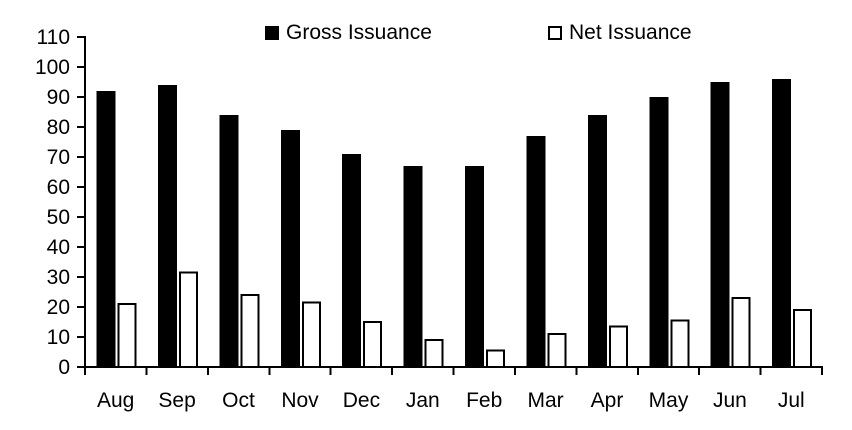 The image size is (852, 430). I want to click on y-tick-label-0: 0, so click(64, 367).